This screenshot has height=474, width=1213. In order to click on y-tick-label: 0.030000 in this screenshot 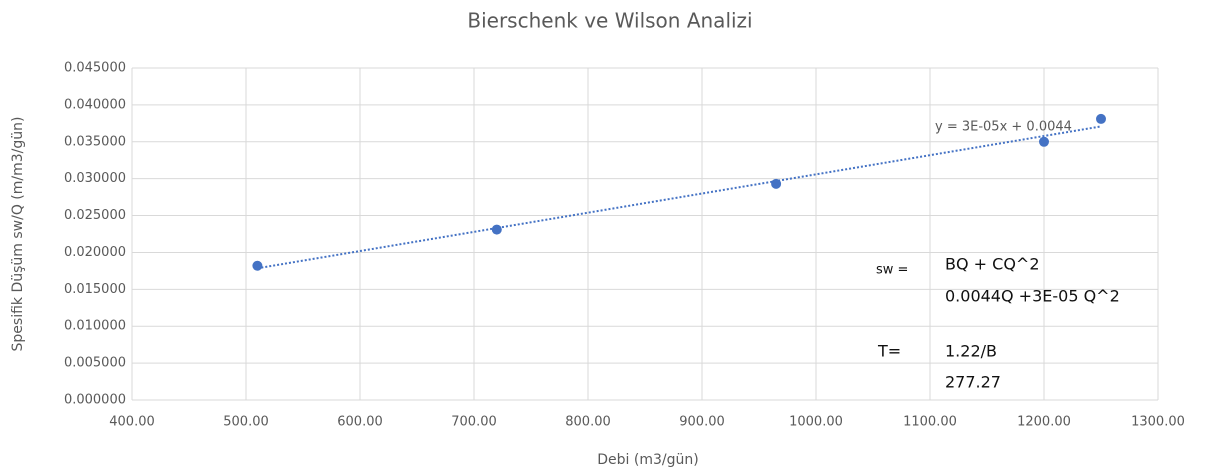, I will do `click(95, 178)`.